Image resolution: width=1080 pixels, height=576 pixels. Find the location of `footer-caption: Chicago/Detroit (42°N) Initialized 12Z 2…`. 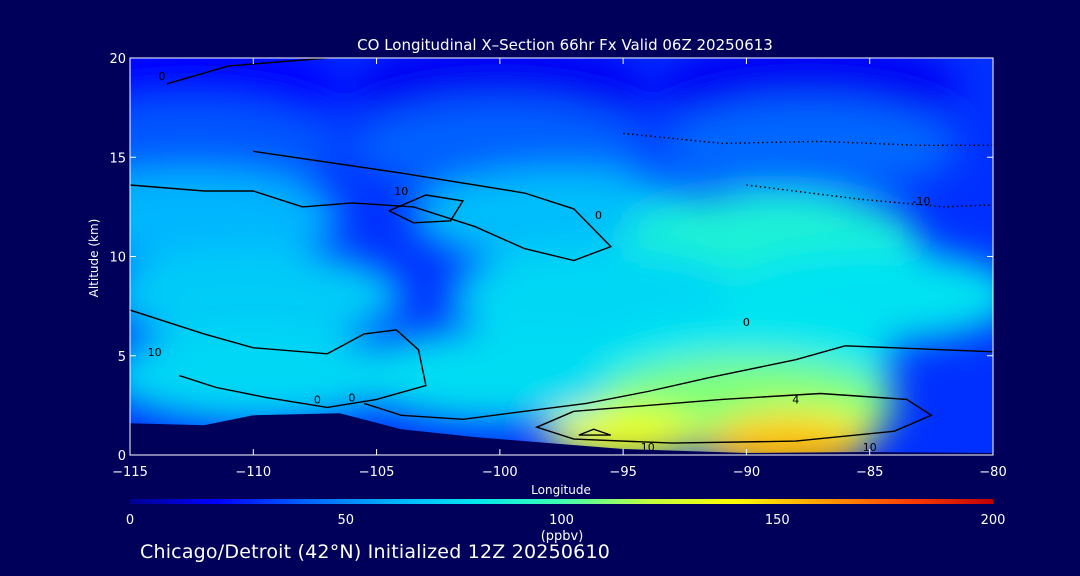

footer-caption: Chicago/Detroit (42°N) Initialized 12Z 2… is located at coordinates (375, 552).